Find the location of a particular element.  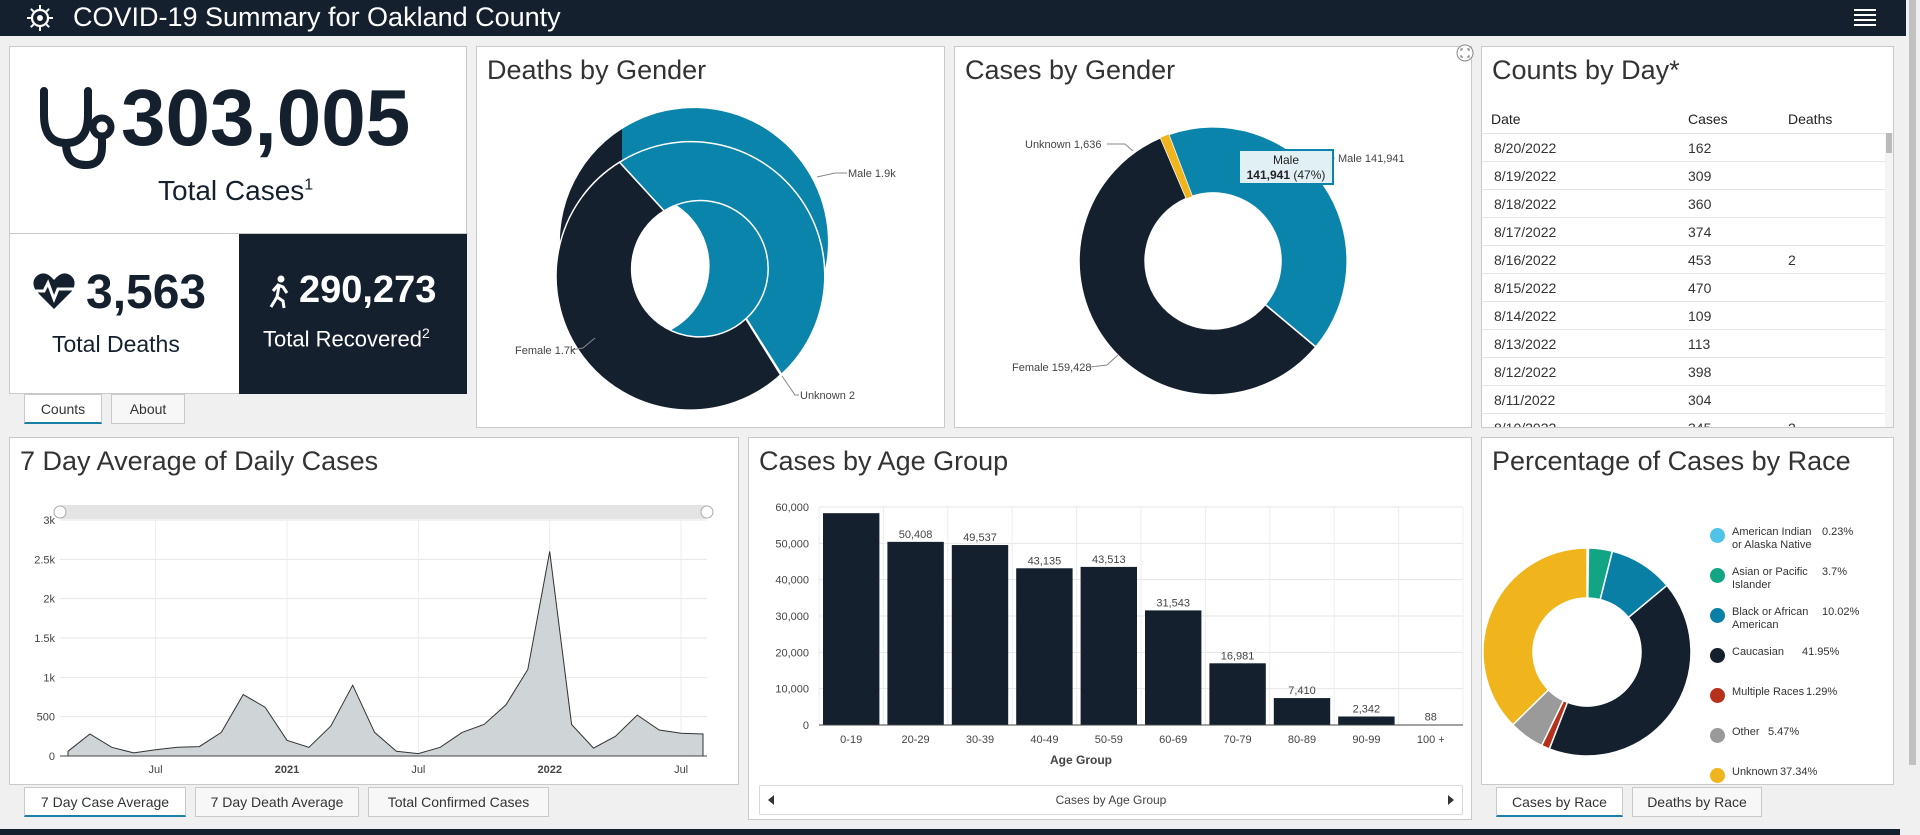

tab-deaths-by-race: Deaths by Race is located at coordinates (1697, 802).